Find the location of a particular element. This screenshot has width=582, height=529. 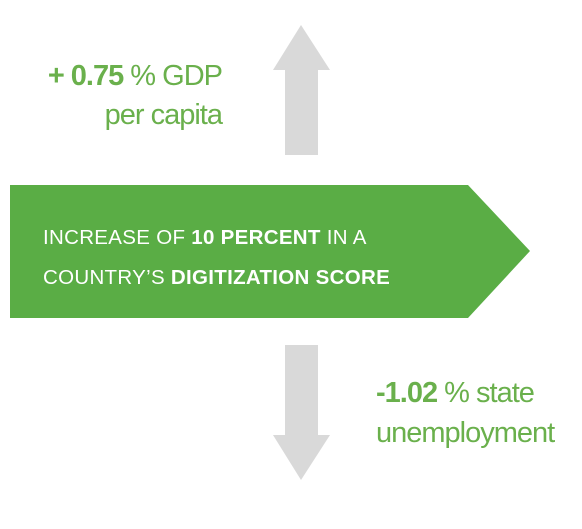

bottom-stat-line1: -1.02 % state is located at coordinates (455, 393).